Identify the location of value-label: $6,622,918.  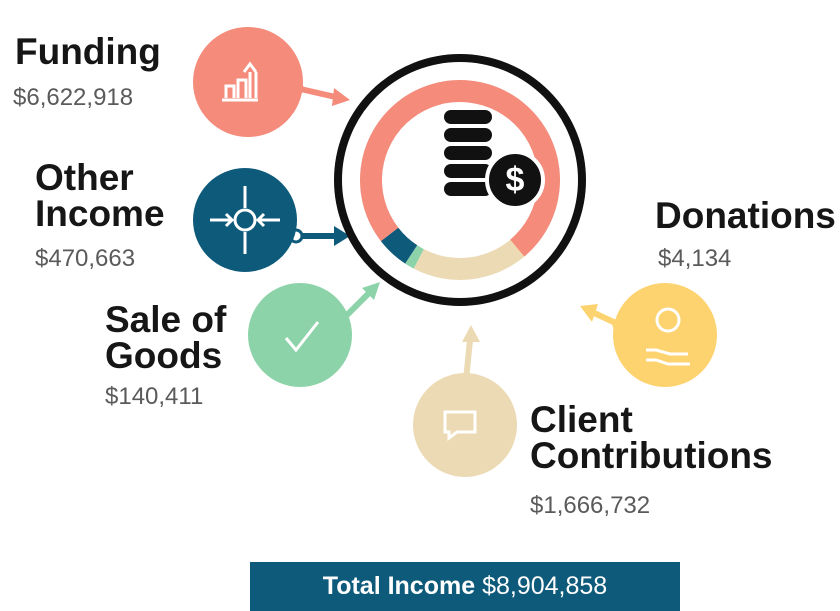
(73, 97).